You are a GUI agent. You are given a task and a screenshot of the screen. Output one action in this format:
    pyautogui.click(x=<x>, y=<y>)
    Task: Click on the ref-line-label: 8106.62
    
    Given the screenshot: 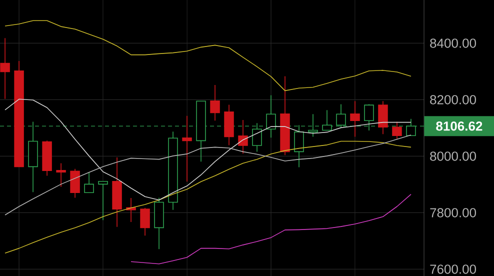 What is the action you would take?
    pyautogui.click(x=459, y=126)
    